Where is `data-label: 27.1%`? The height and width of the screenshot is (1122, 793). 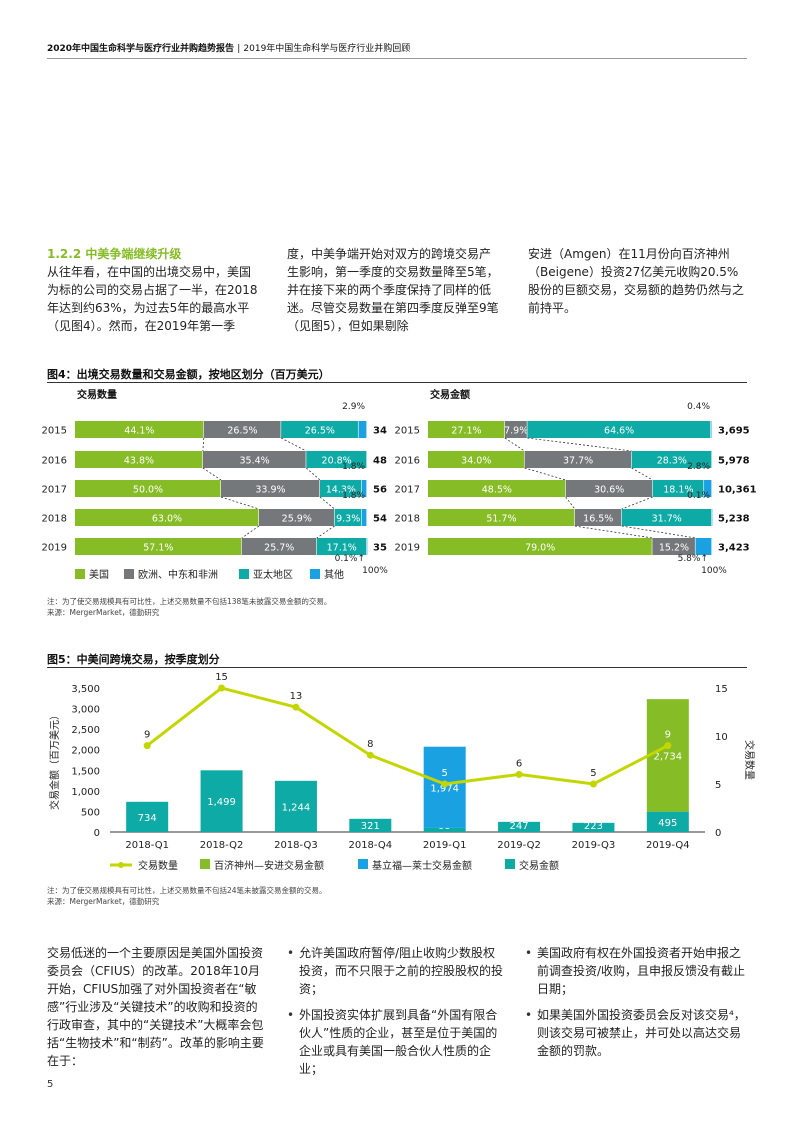 data-label: 27.1% is located at coordinates (466, 431).